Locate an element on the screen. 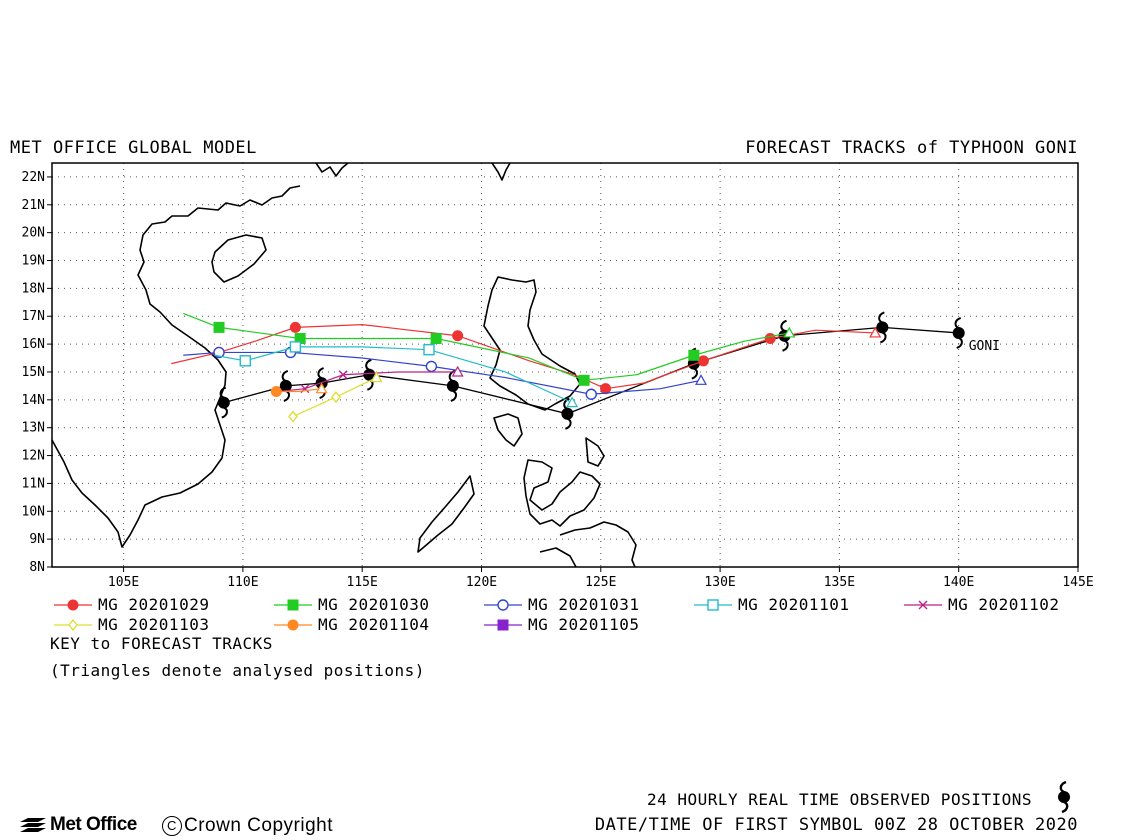  lat-tick-label: 17N is located at coordinates (33, 316).